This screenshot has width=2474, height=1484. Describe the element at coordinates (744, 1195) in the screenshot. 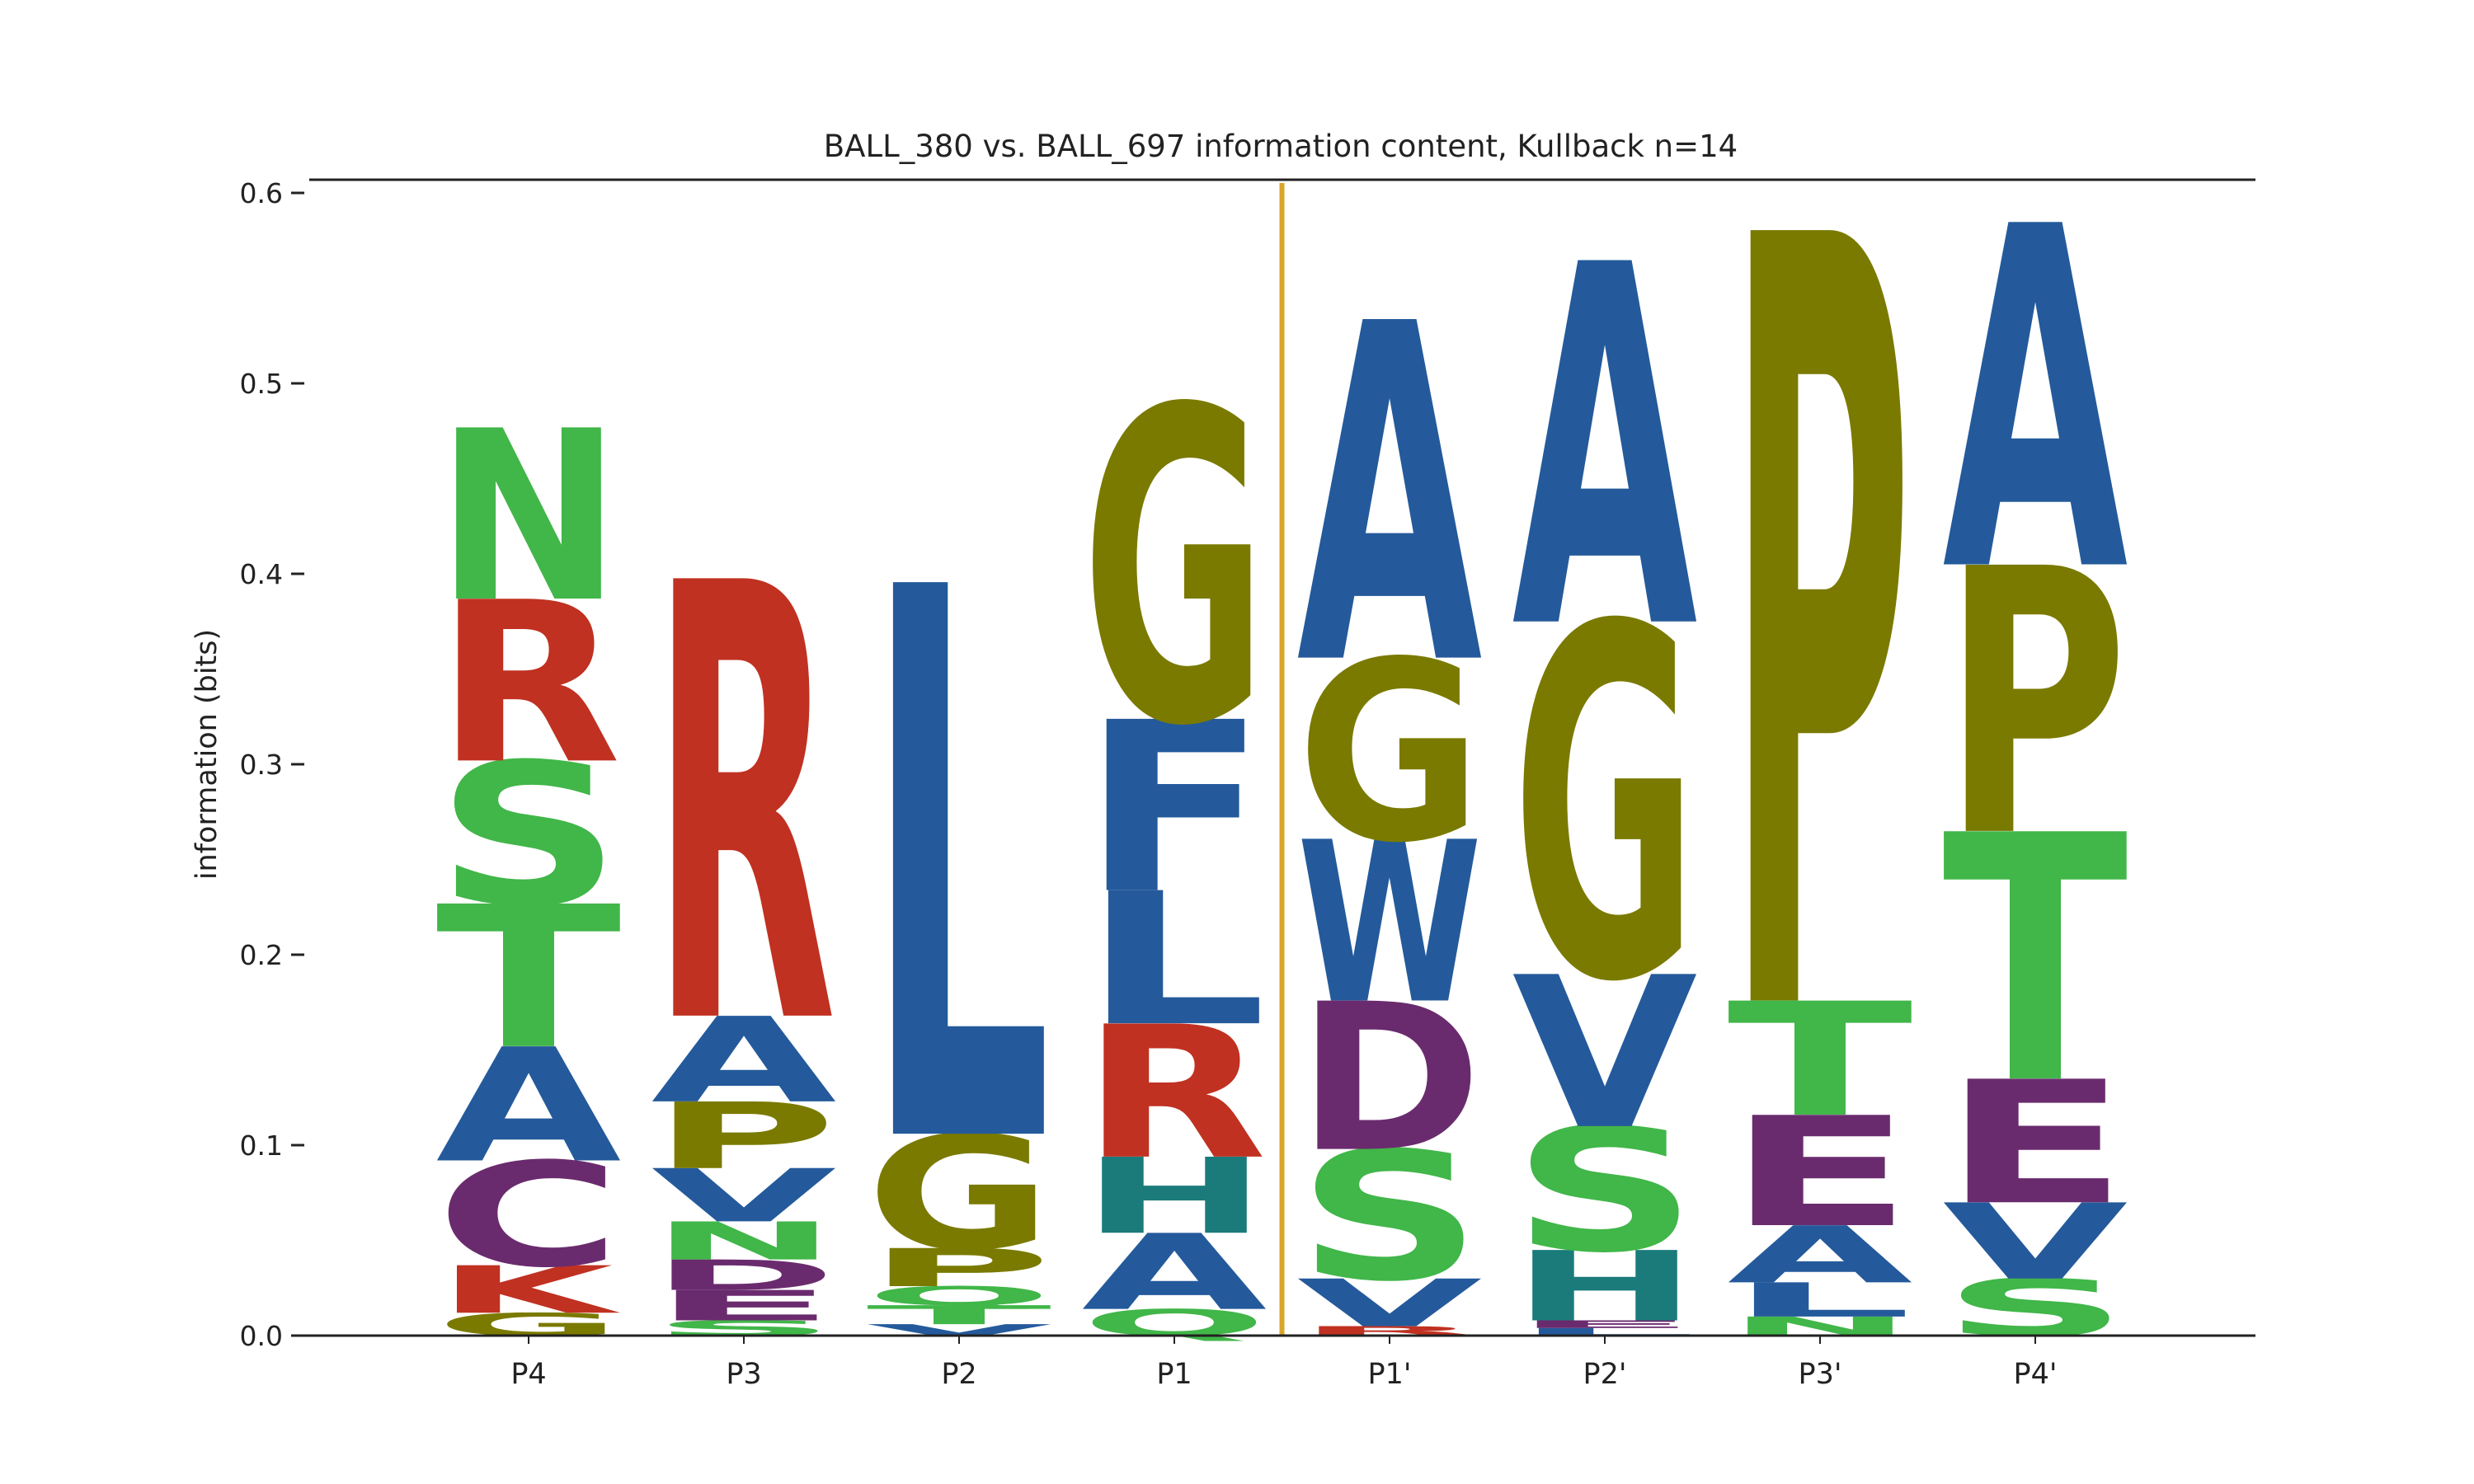

I see `logo-letter-P3-v: V` at that location.